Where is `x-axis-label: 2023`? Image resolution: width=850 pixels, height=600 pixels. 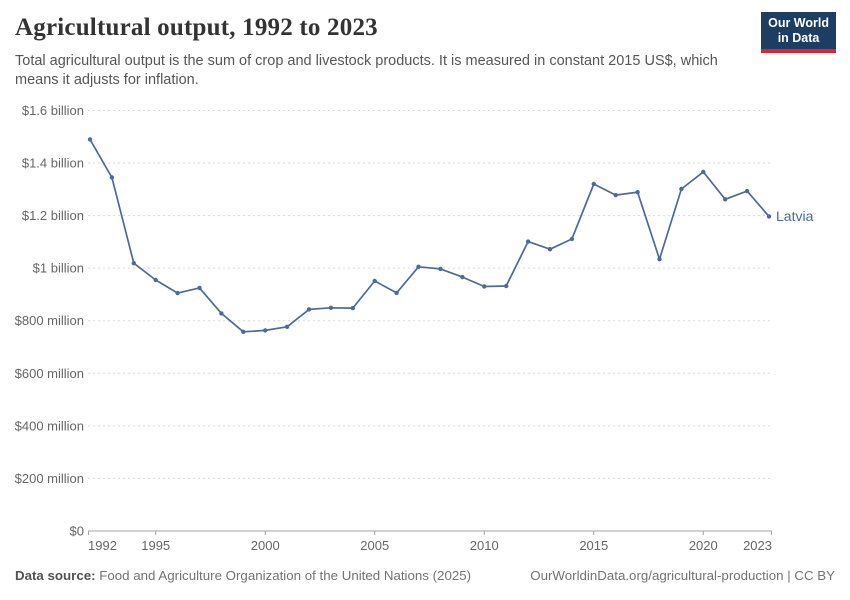
x-axis-label: 2023 is located at coordinates (757, 545).